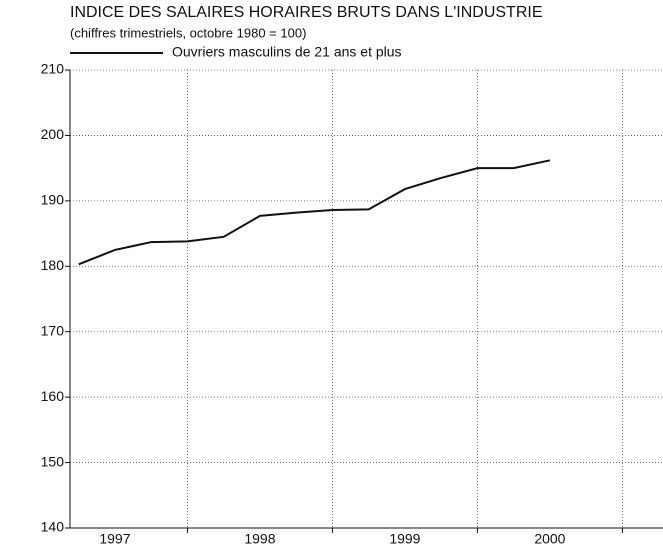  I want to click on legend-label: Ouvriers masculins de 21 ans et plus, so click(287, 52).